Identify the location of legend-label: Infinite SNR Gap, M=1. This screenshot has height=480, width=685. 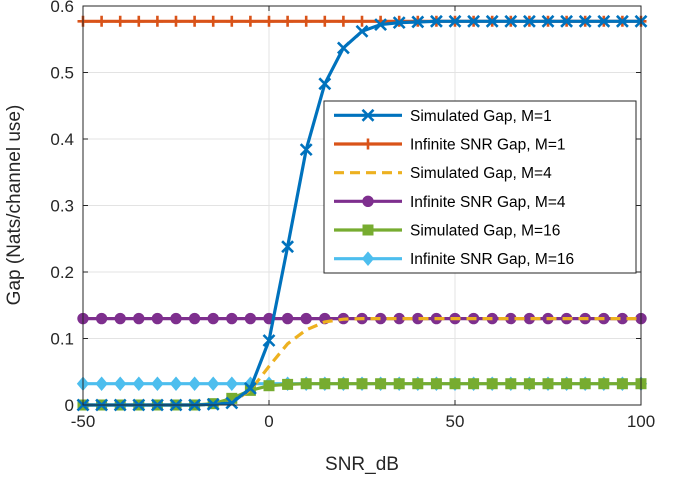
(488, 145).